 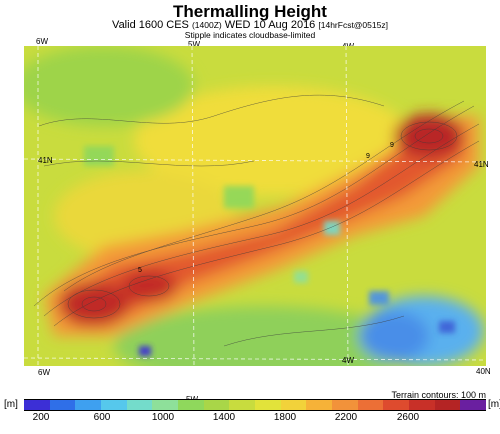 I want to click on colorbar-unit-right: [m], so click(x=494, y=404).